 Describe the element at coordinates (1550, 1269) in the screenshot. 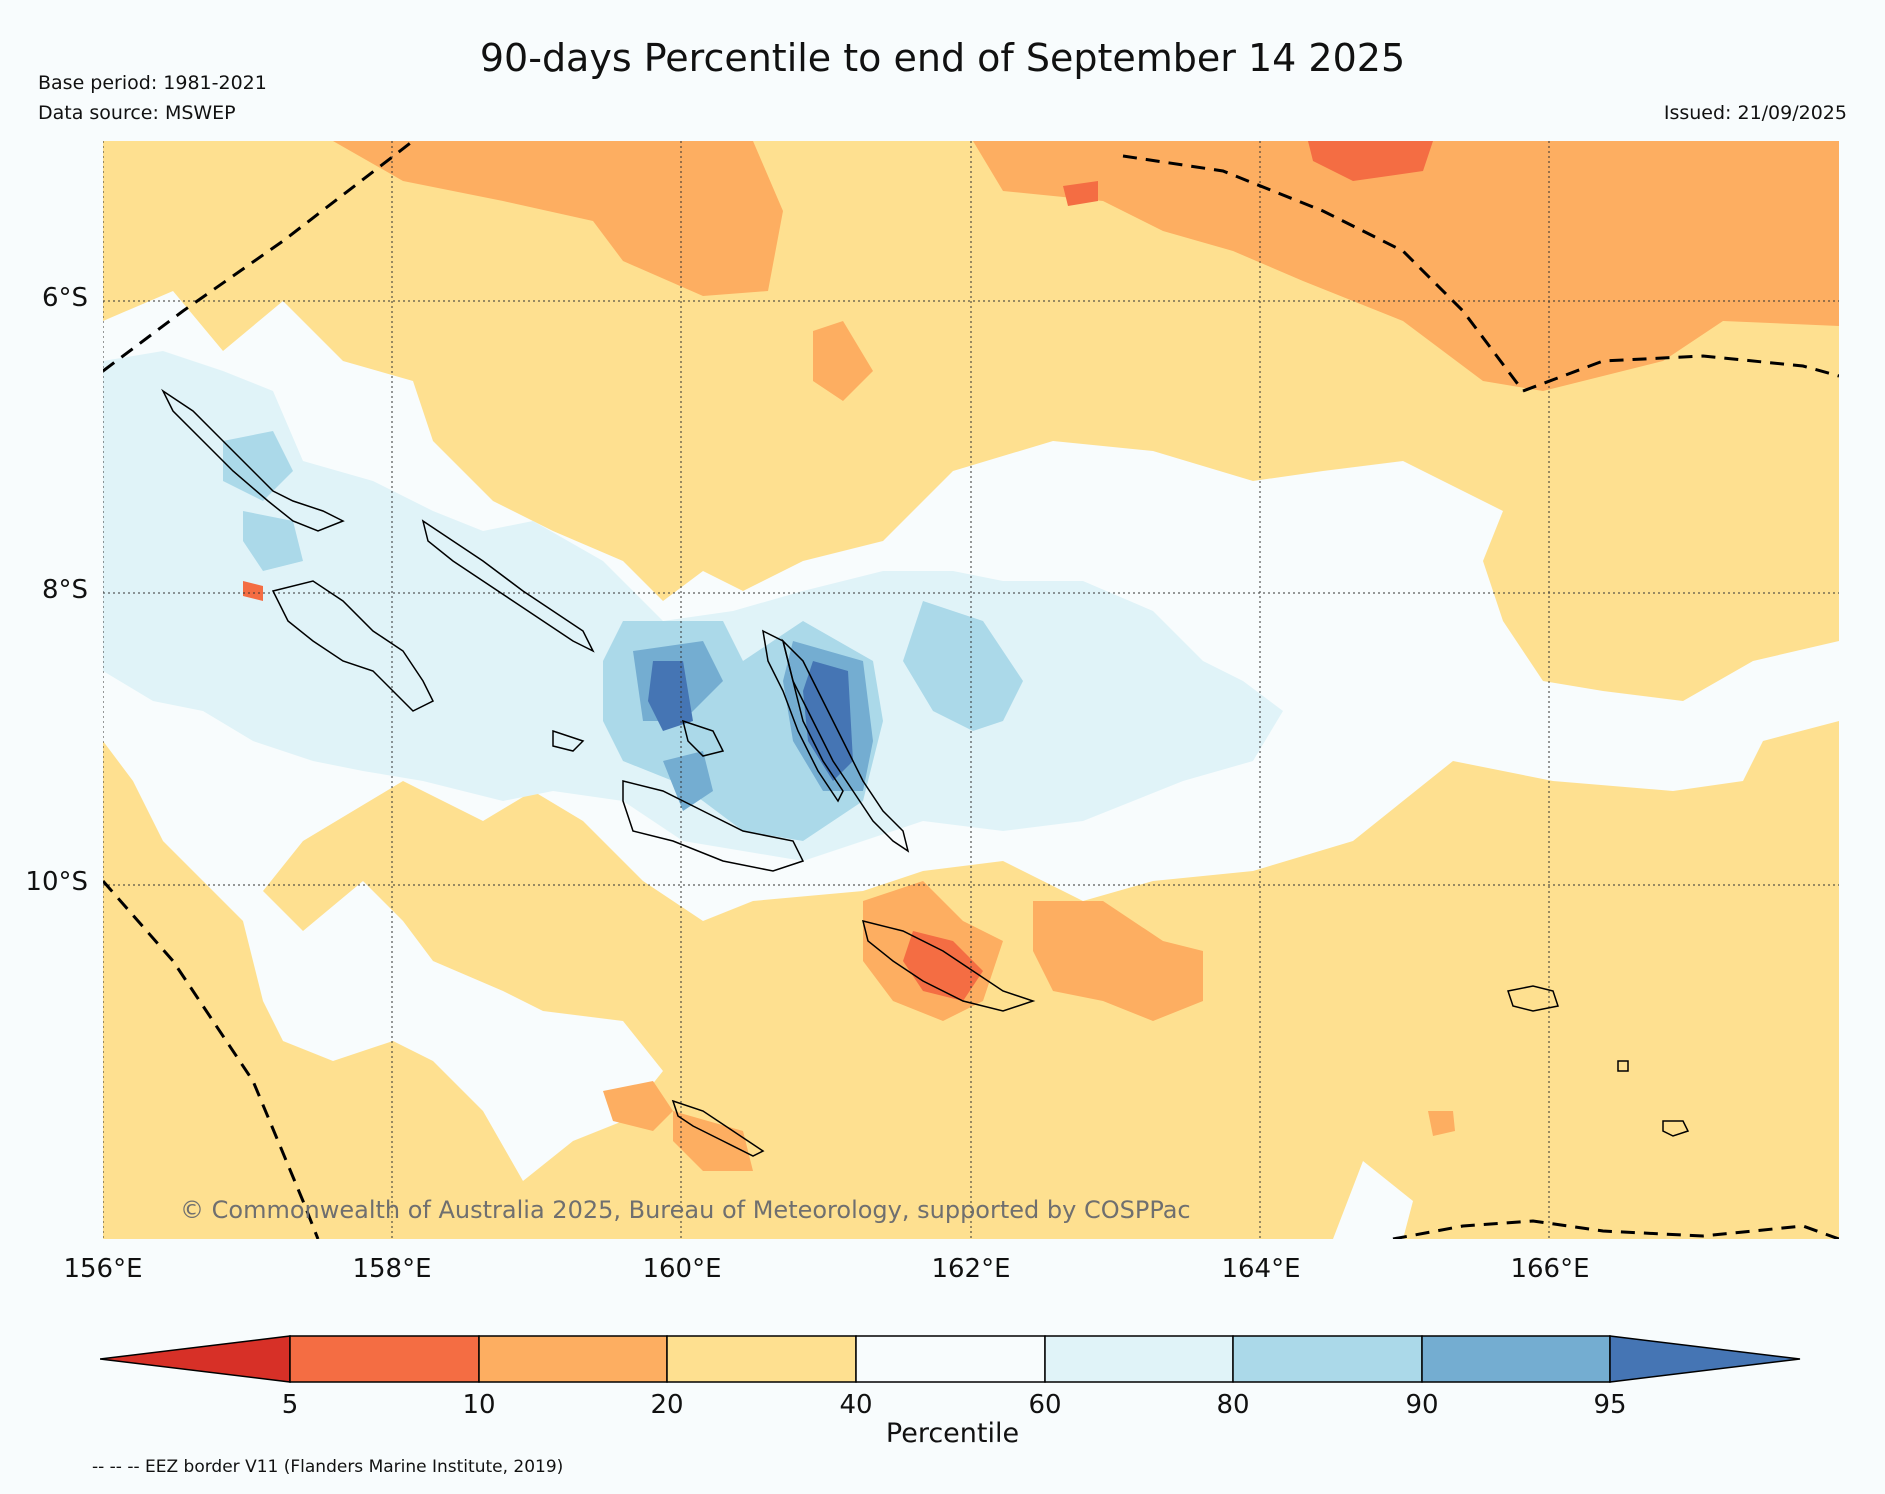

I see `lon-label-166e: 166°E` at that location.